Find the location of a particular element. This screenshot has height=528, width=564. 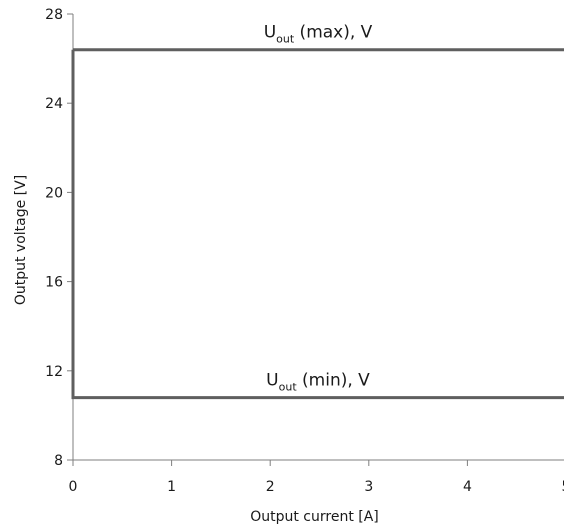

y-tick-label: 24 is located at coordinates (54, 104).